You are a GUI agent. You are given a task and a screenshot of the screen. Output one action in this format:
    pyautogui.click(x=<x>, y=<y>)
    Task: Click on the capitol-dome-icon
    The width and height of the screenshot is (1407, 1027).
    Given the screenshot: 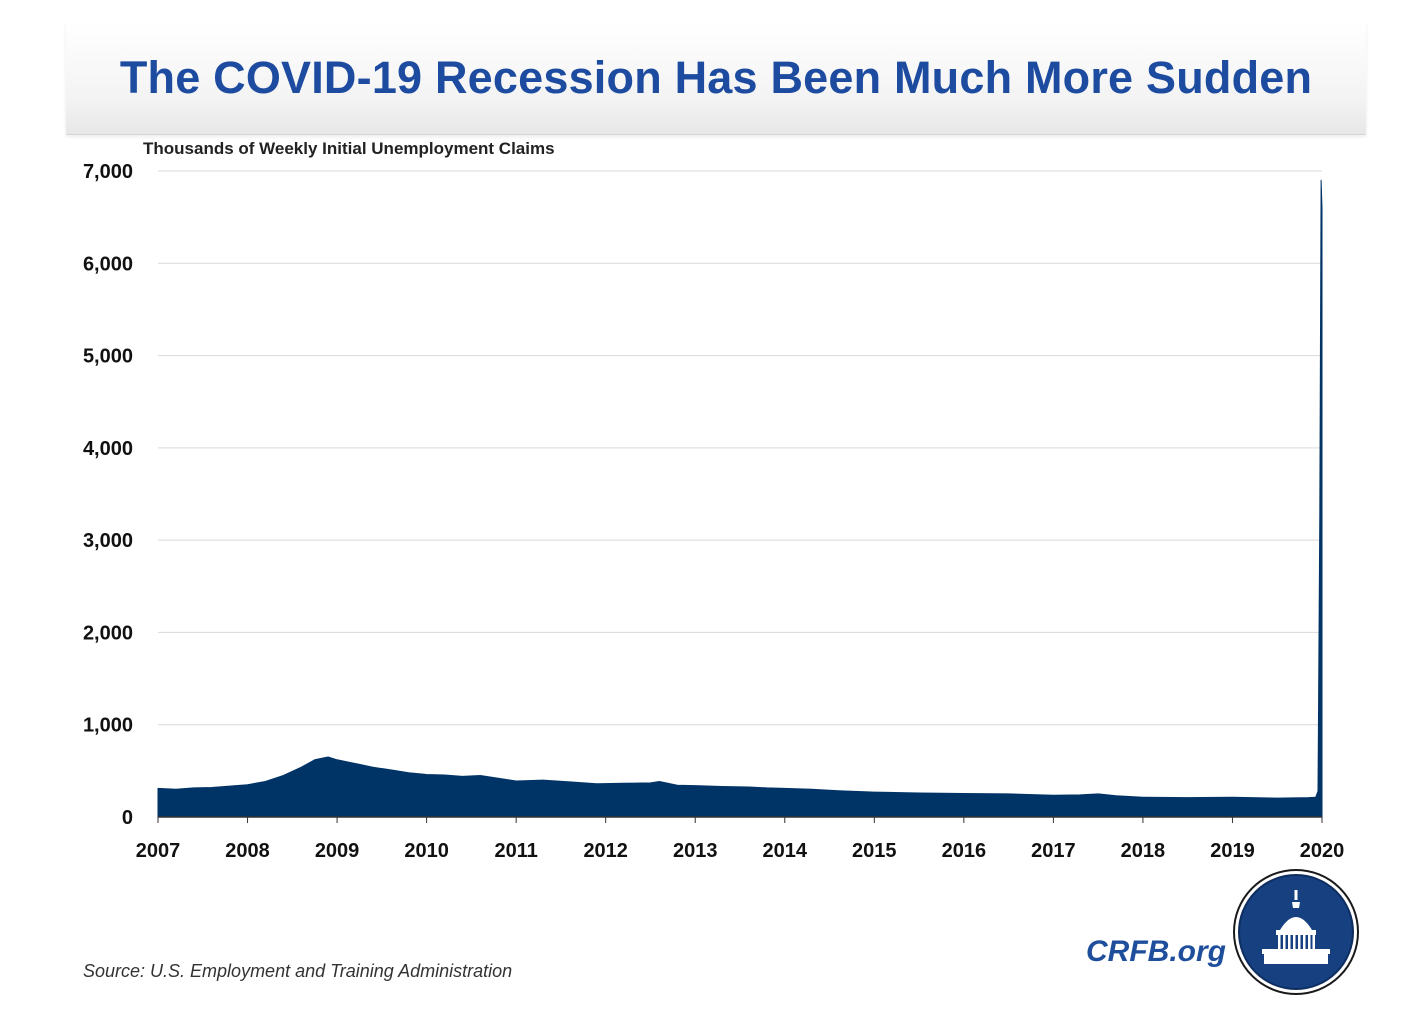 What is the action you would take?
    pyautogui.click(x=1296, y=927)
    